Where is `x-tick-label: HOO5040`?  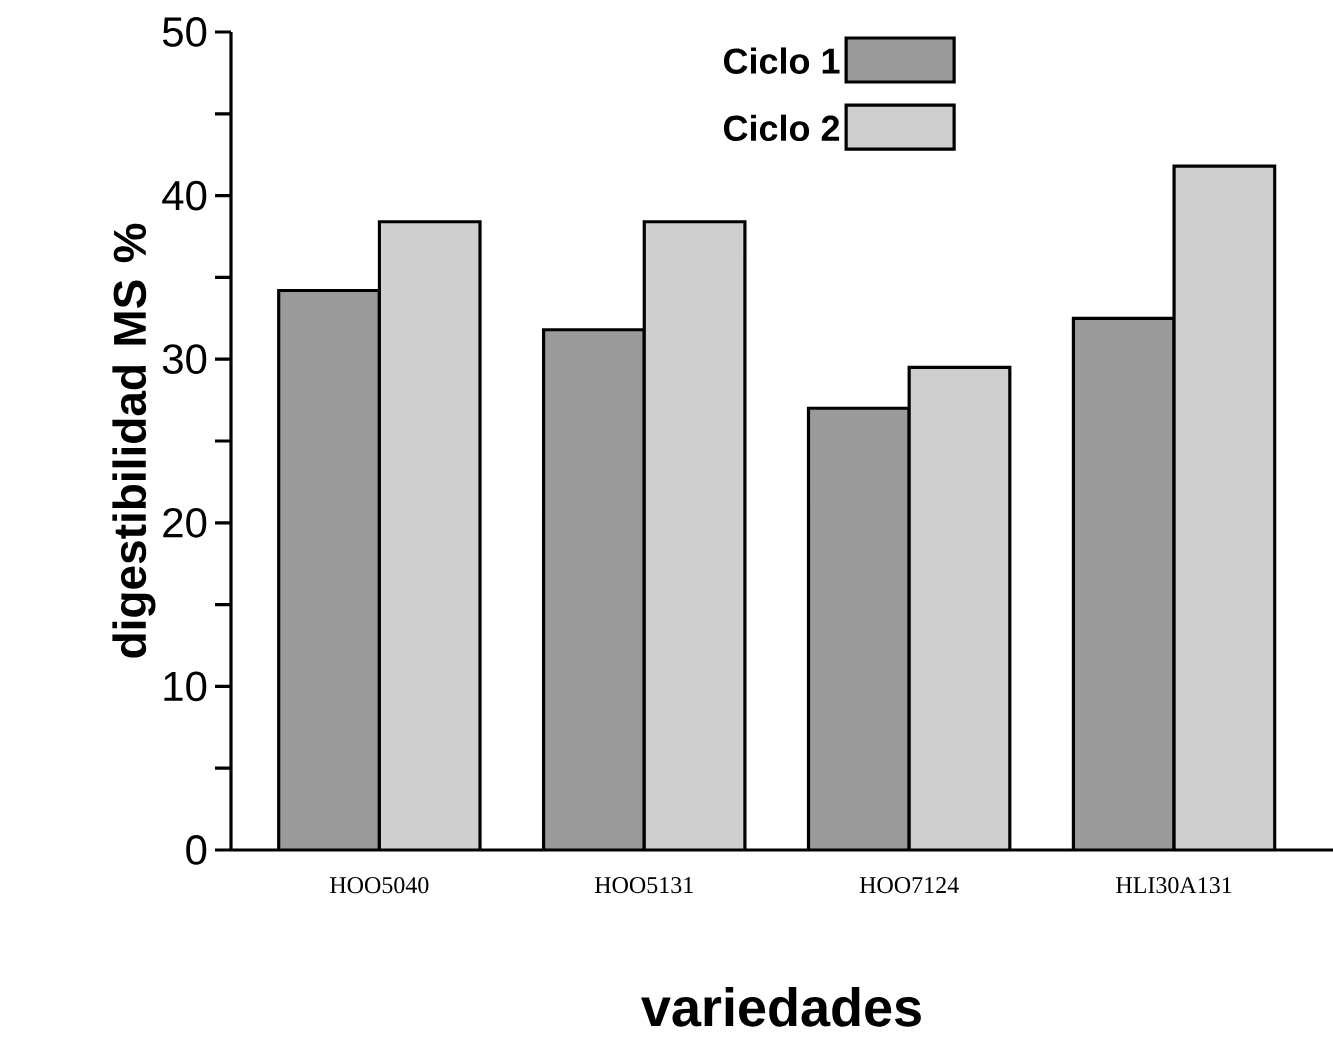 x-tick-label: HOO5040 is located at coordinates (379, 885).